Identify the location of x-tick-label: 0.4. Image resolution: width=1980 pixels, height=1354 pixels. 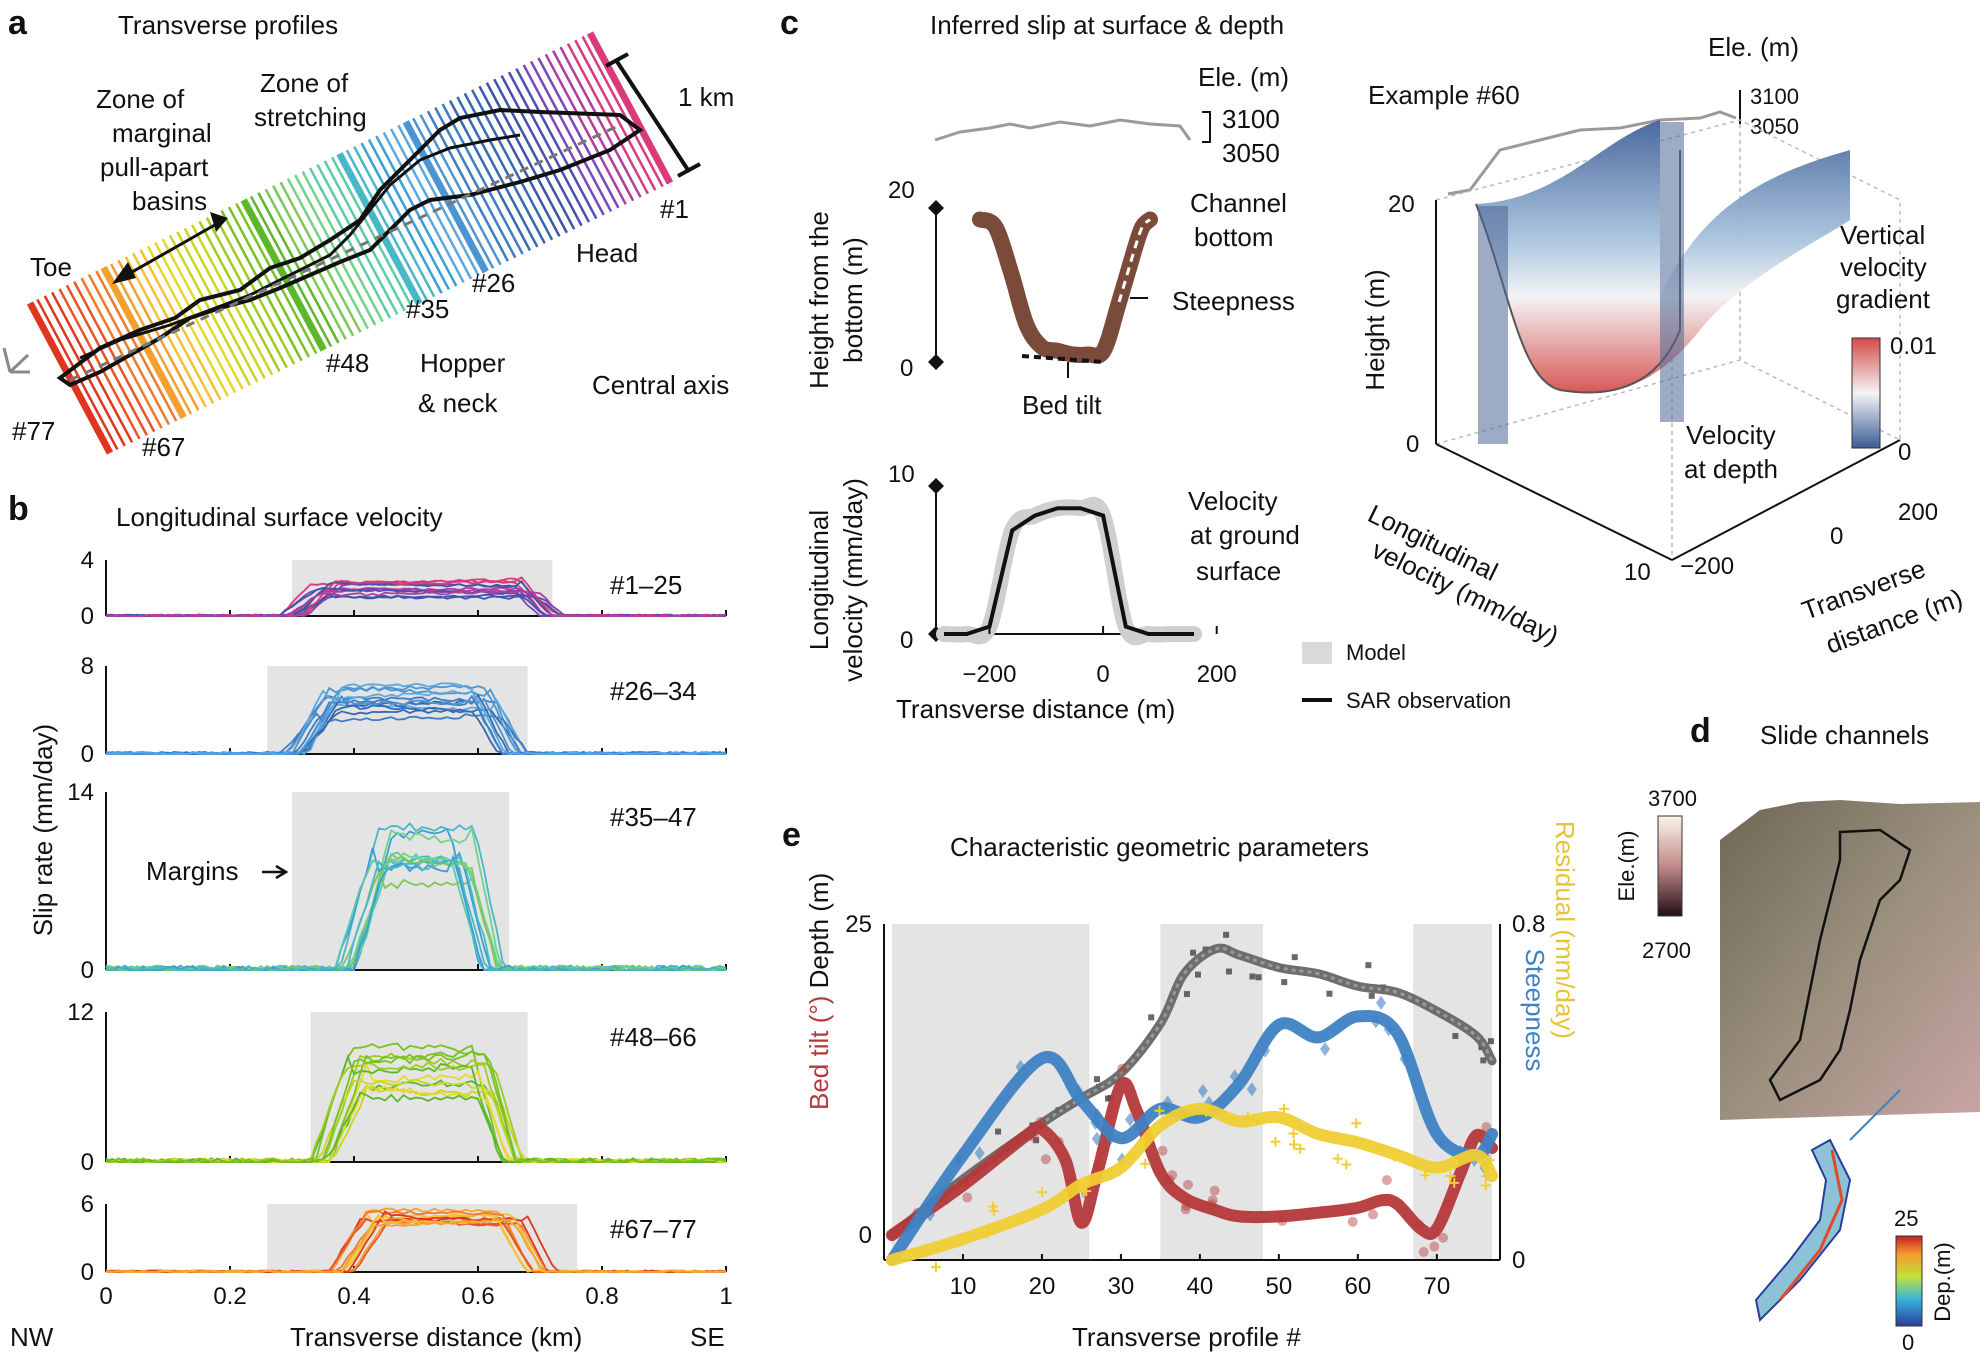
(353, 1296).